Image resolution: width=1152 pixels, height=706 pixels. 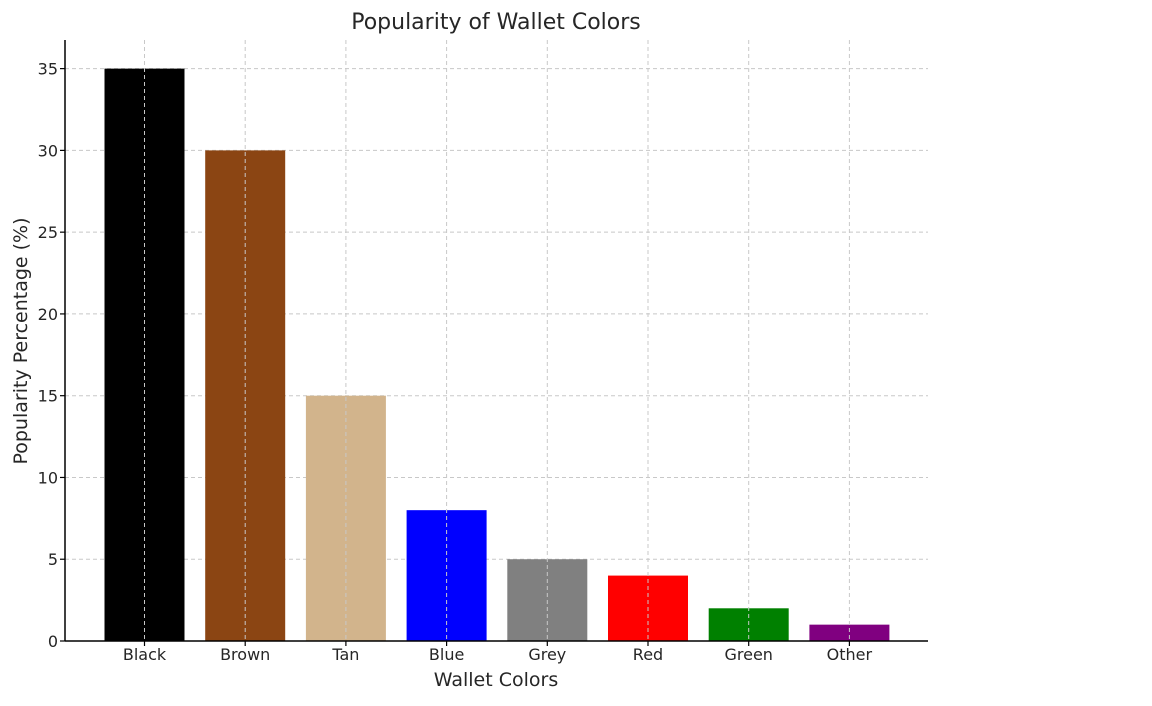 I want to click on y-tick-label: 30, so click(x=48, y=150).